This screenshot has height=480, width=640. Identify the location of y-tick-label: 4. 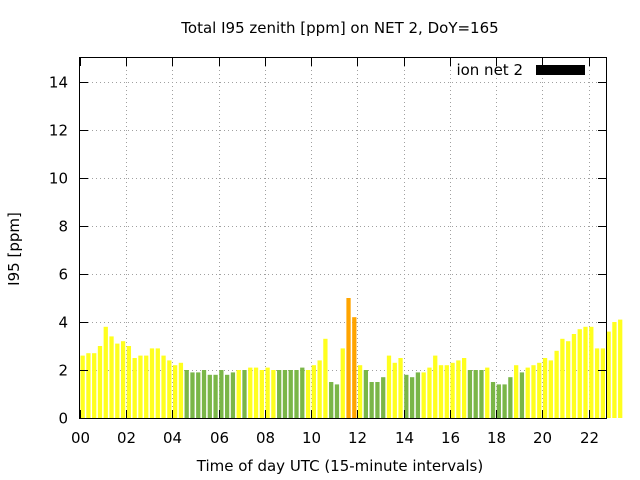
(63, 323).